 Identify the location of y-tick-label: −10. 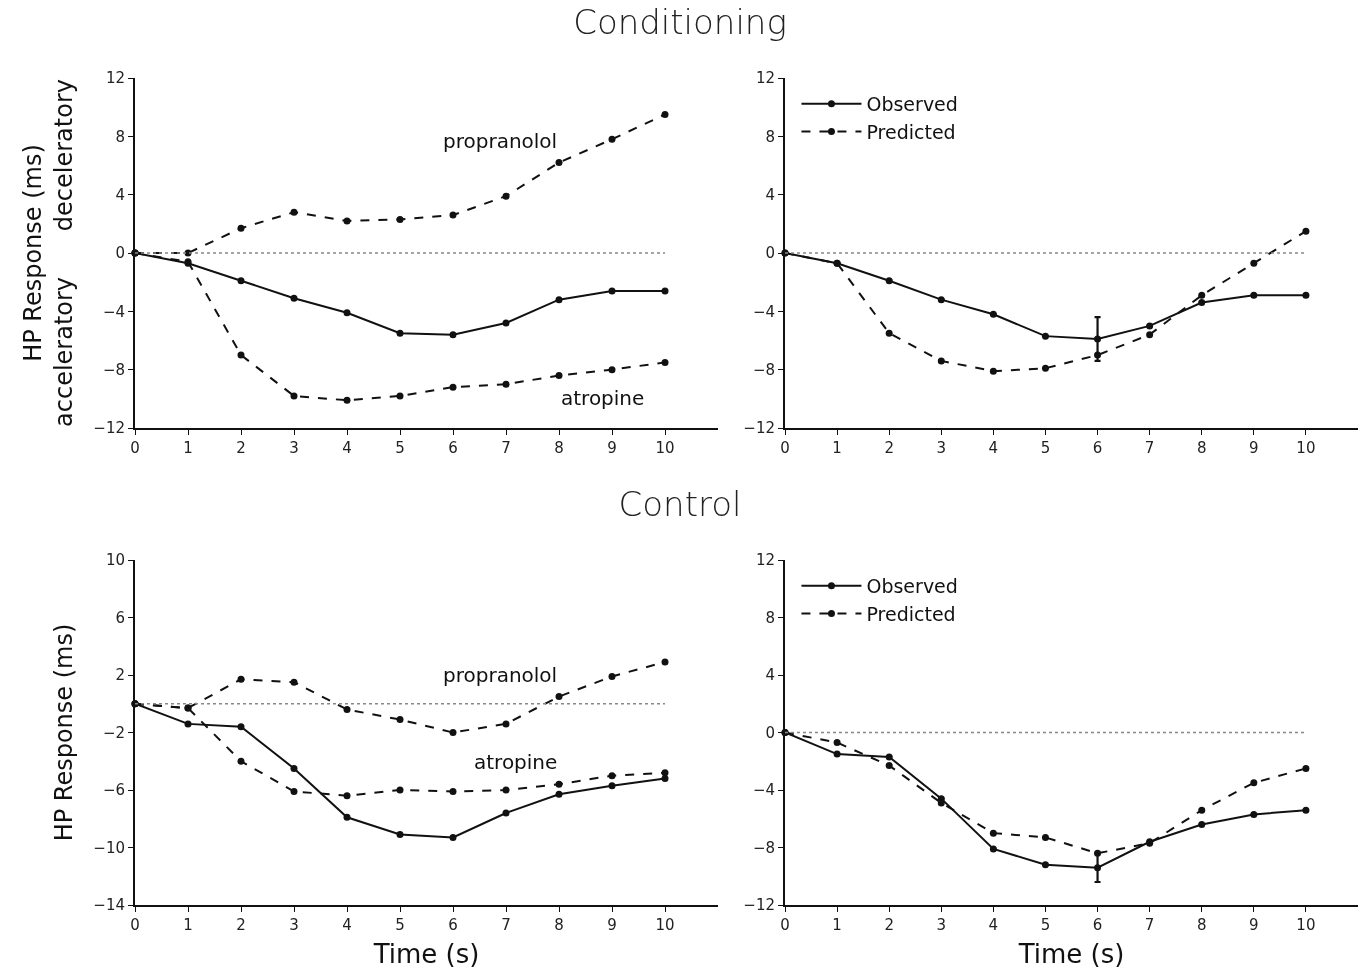
(109, 847).